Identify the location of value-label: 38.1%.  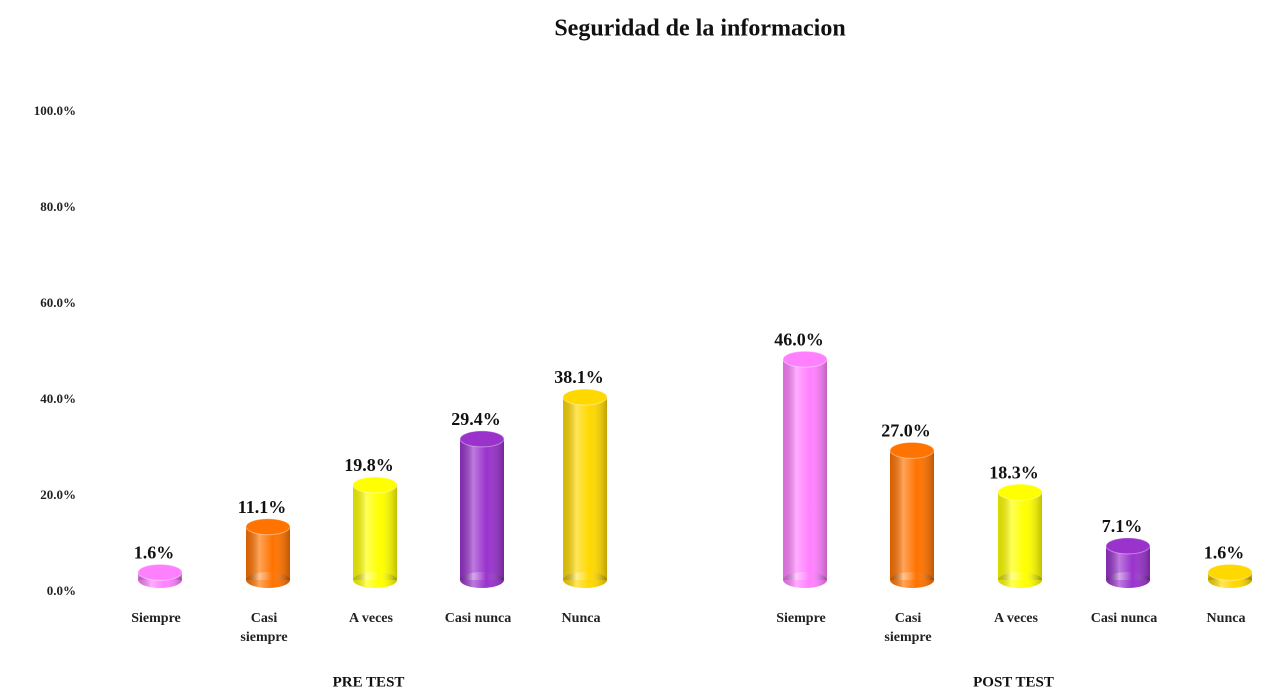
(579, 377).